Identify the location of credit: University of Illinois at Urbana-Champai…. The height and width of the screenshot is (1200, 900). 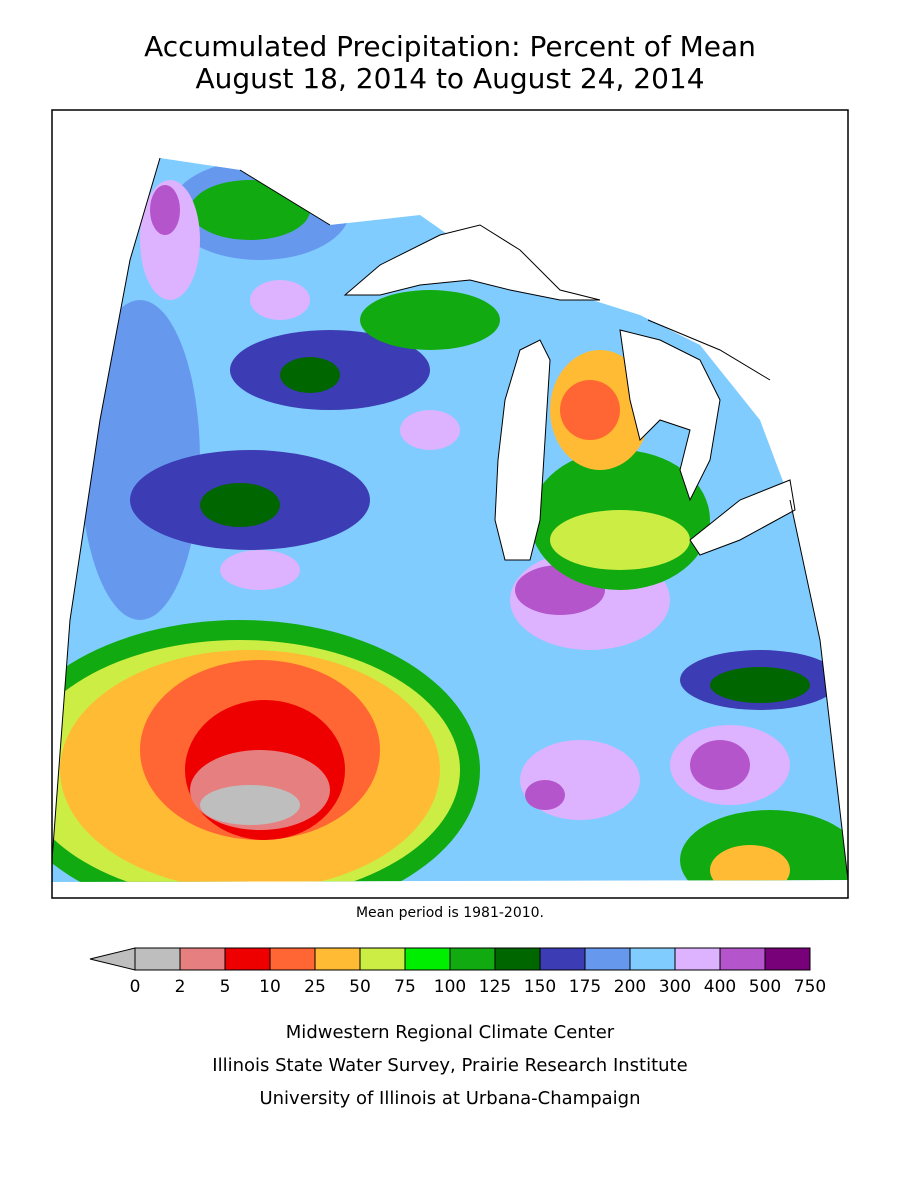
(449, 1098).